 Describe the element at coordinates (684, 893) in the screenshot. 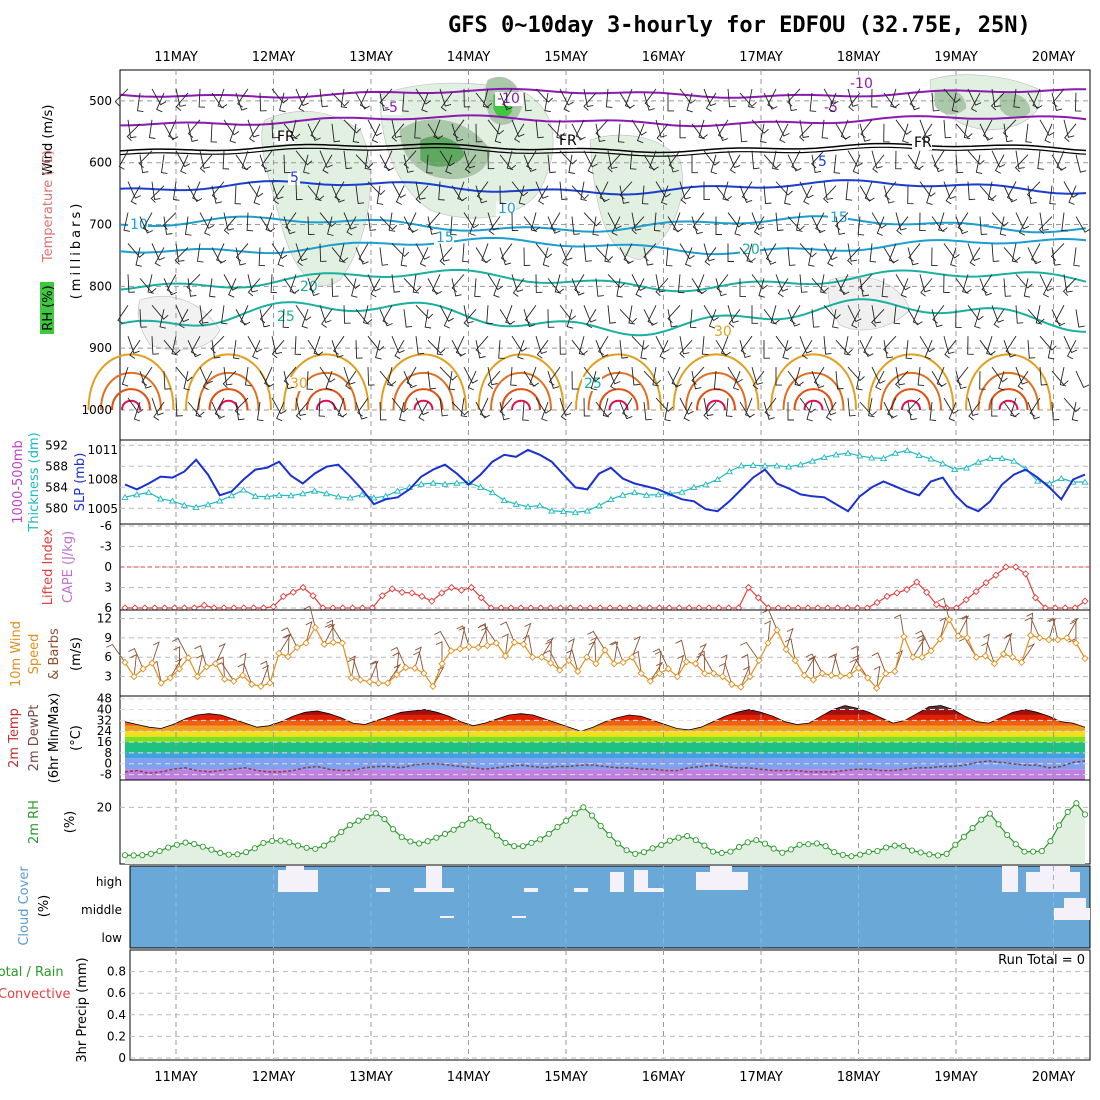

I see `cloud-gaps` at that location.